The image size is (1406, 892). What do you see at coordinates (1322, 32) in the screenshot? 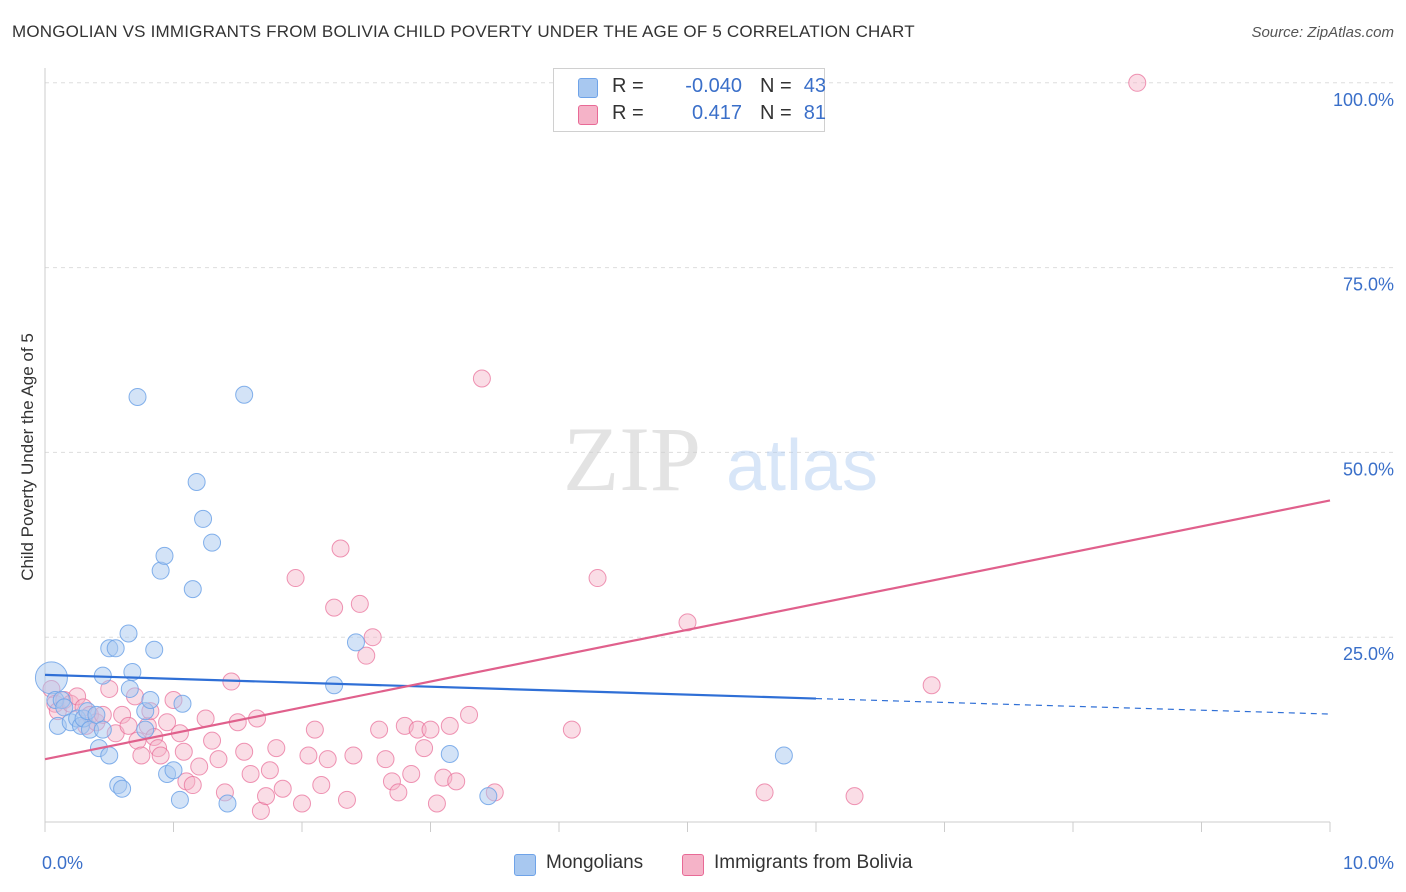
I see `source-label: Source: ZipAtlas.com` at bounding box center [1322, 32].